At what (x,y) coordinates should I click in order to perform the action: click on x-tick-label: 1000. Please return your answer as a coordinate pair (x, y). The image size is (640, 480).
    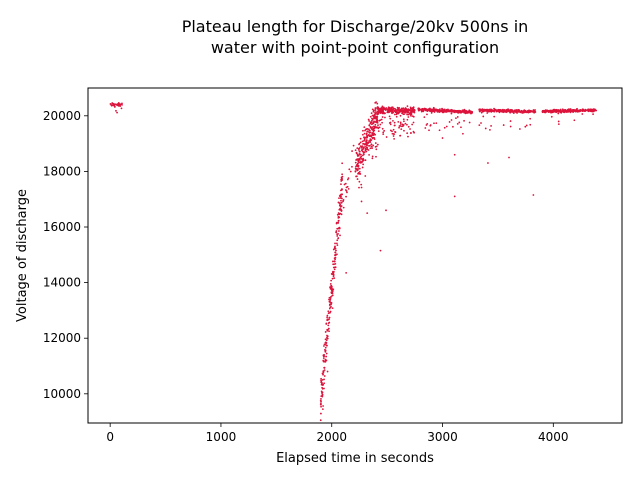
    Looking at the image, I should click on (221, 437).